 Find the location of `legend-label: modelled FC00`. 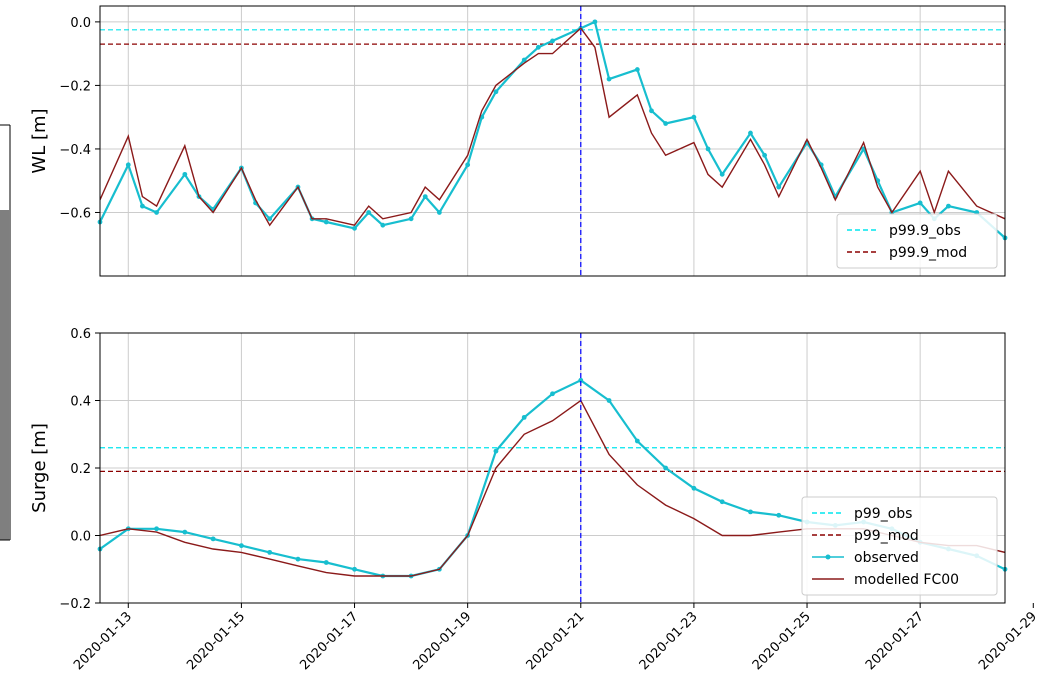

legend-label: modelled FC00 is located at coordinates (906, 580).